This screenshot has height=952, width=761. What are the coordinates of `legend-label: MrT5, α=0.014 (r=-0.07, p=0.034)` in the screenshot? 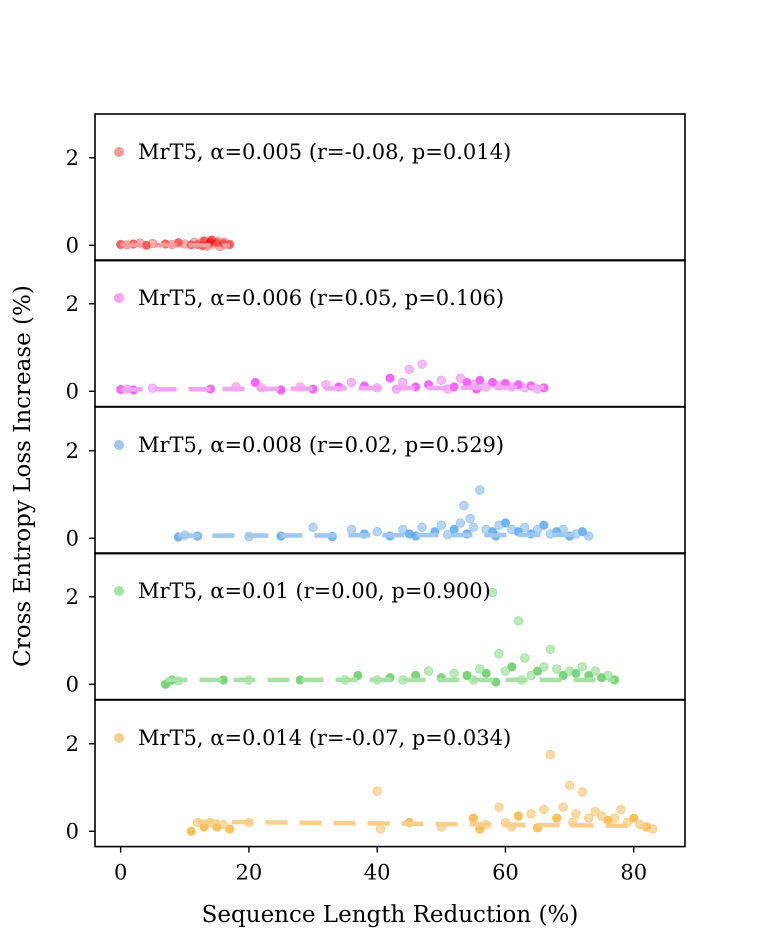 It's located at (324, 738).